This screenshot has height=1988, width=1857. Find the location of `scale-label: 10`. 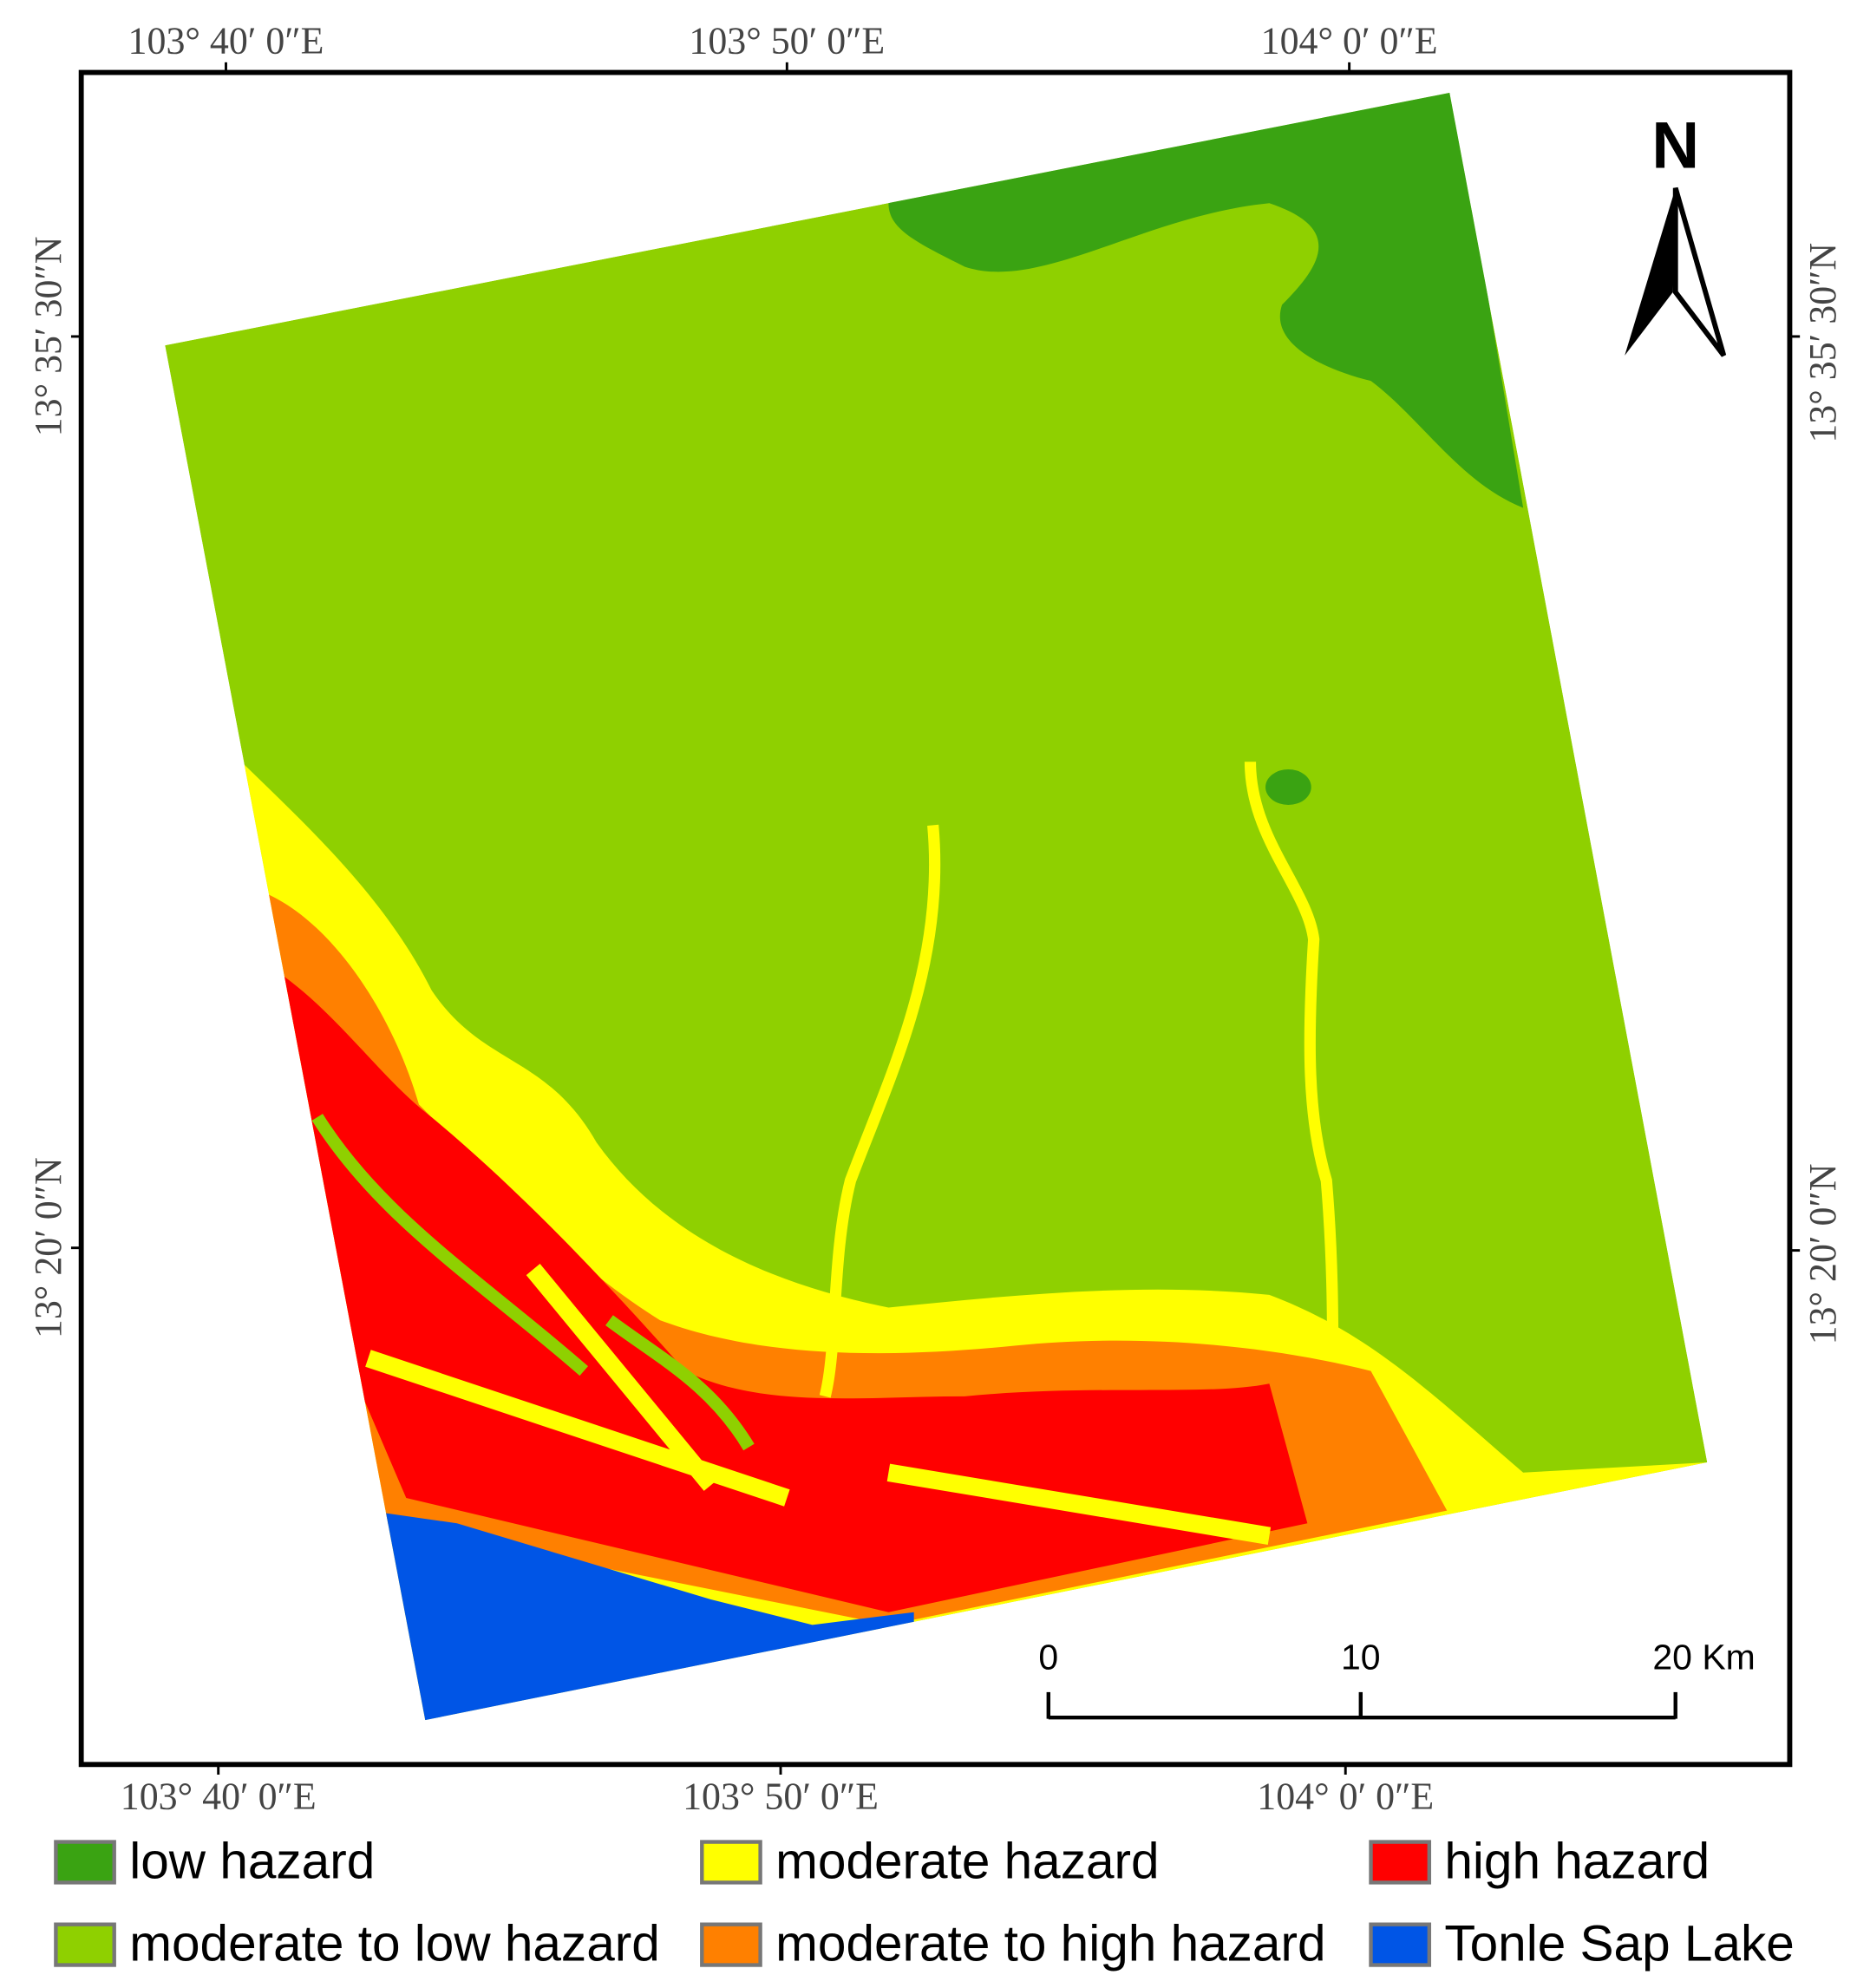

scale-label: 10 is located at coordinates (1361, 1657).